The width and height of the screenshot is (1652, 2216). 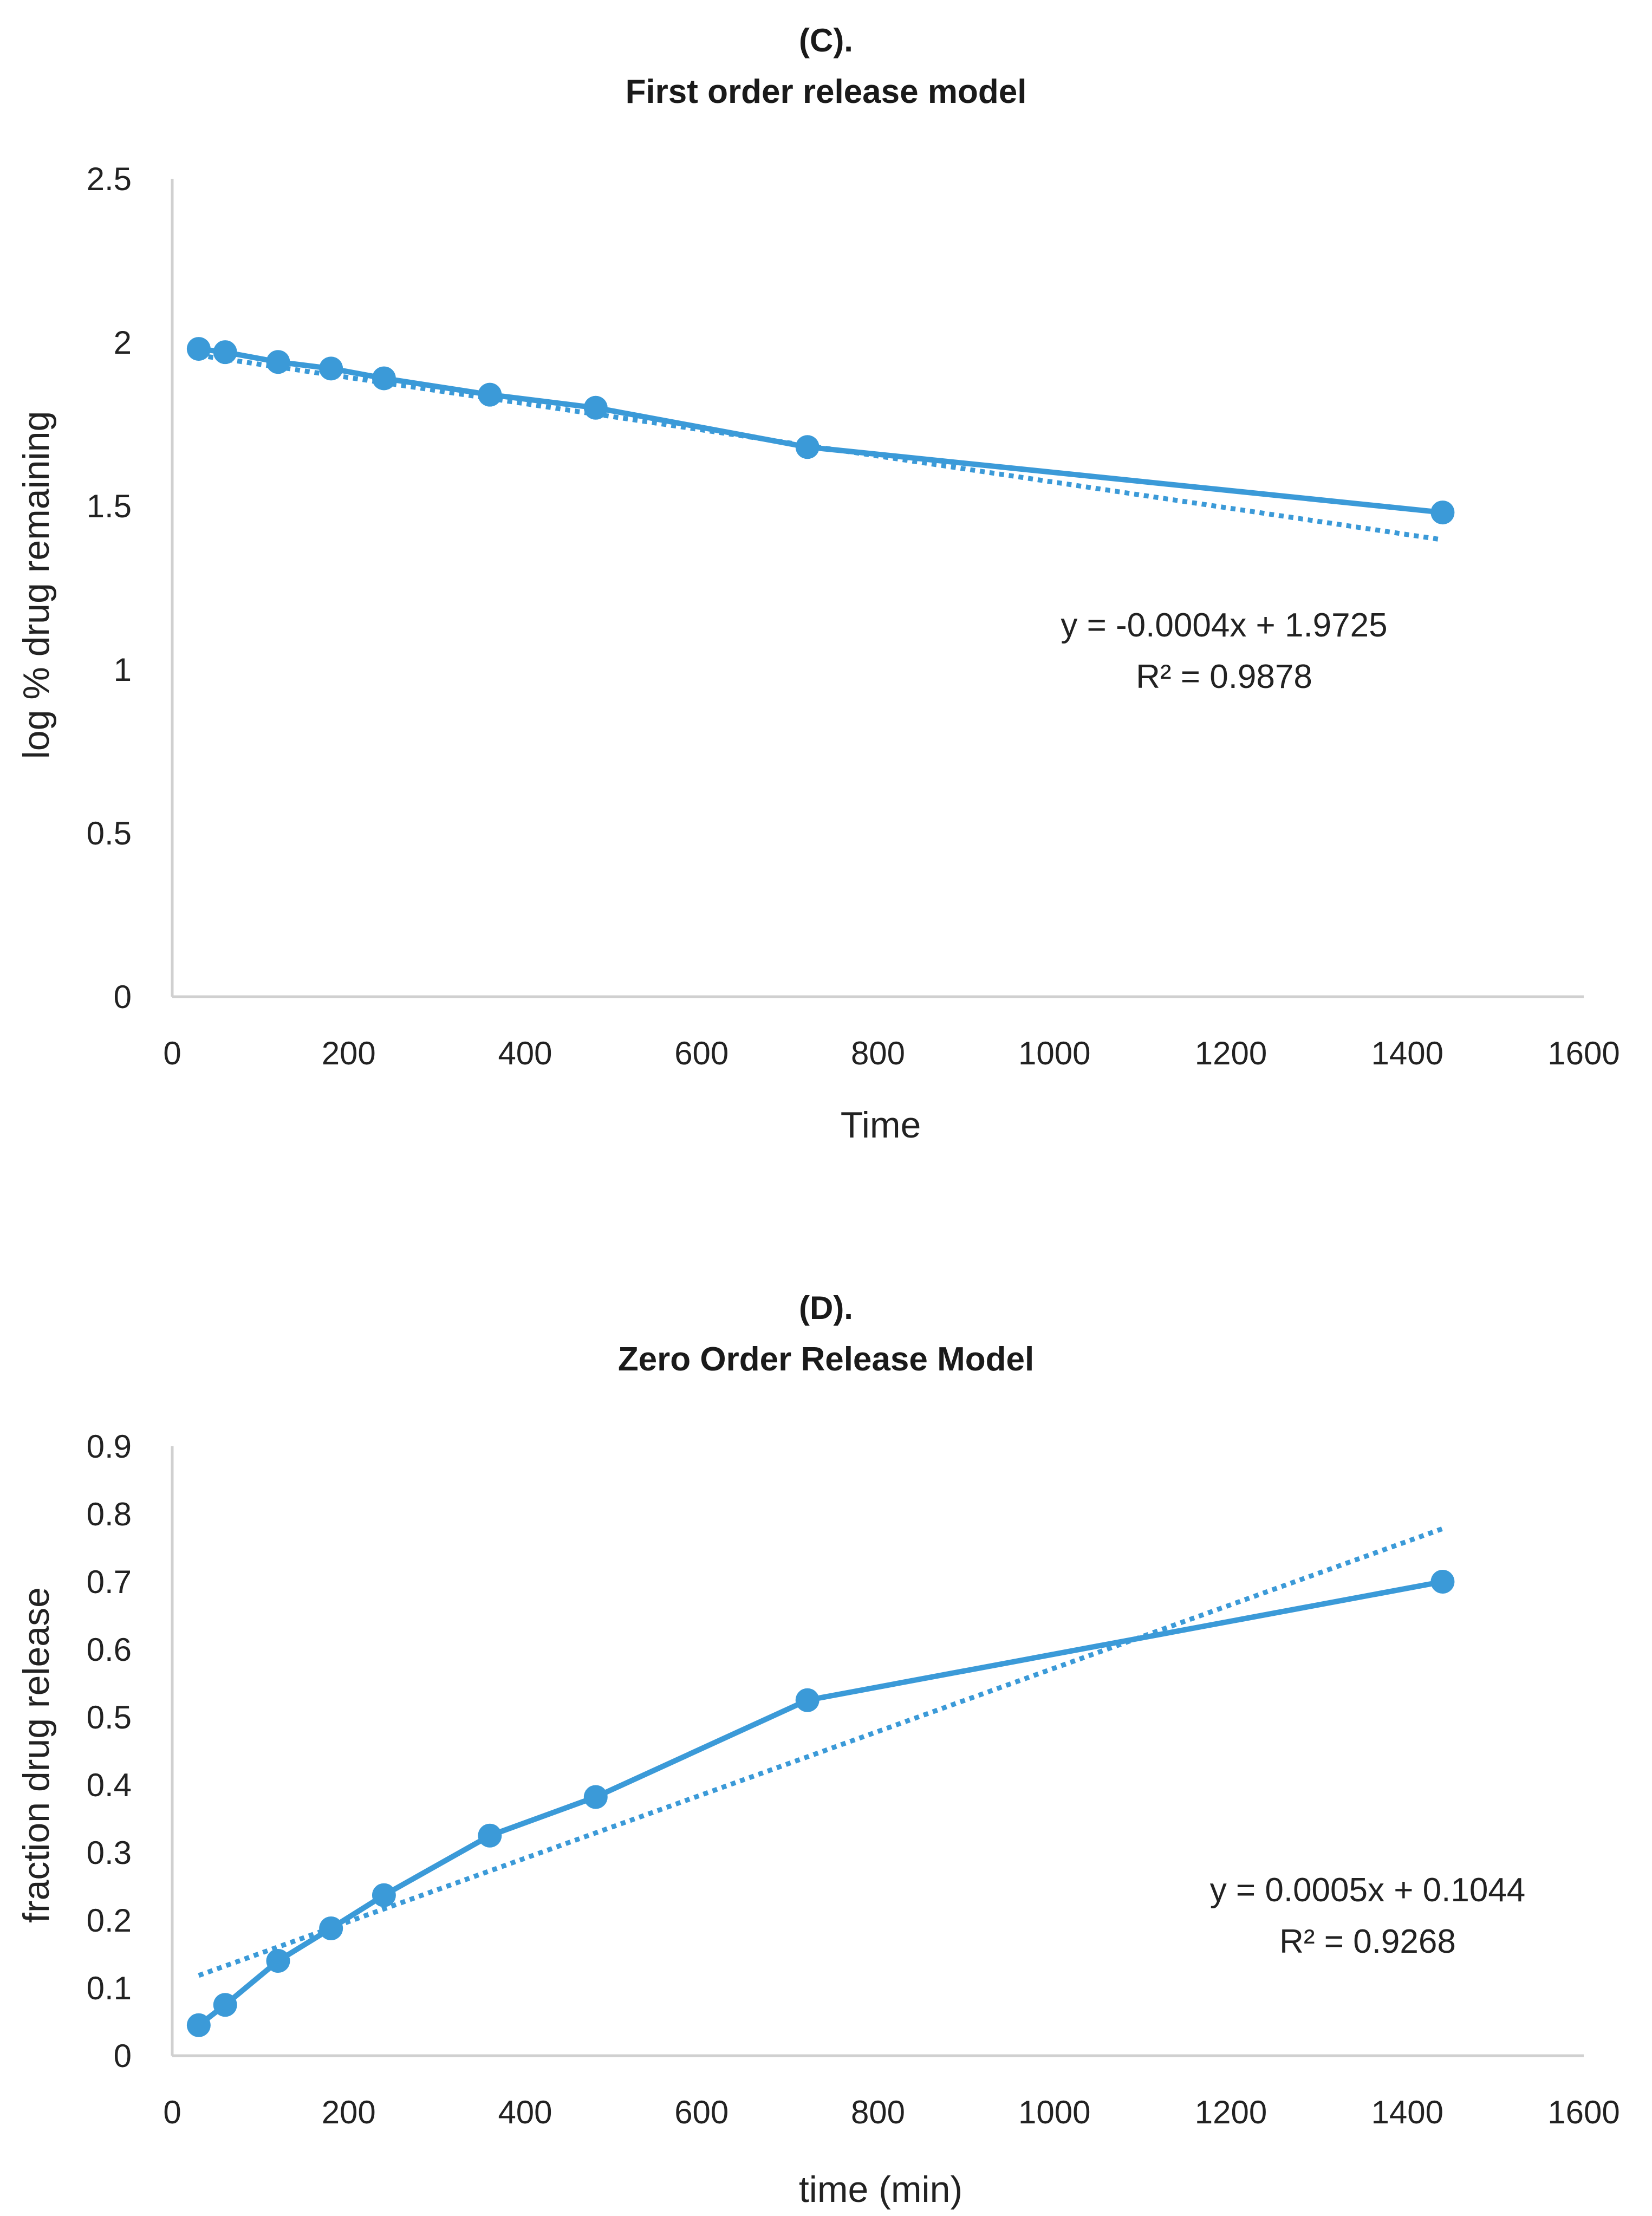 I want to click on x-axis-label: Time, so click(x=881, y=1125).